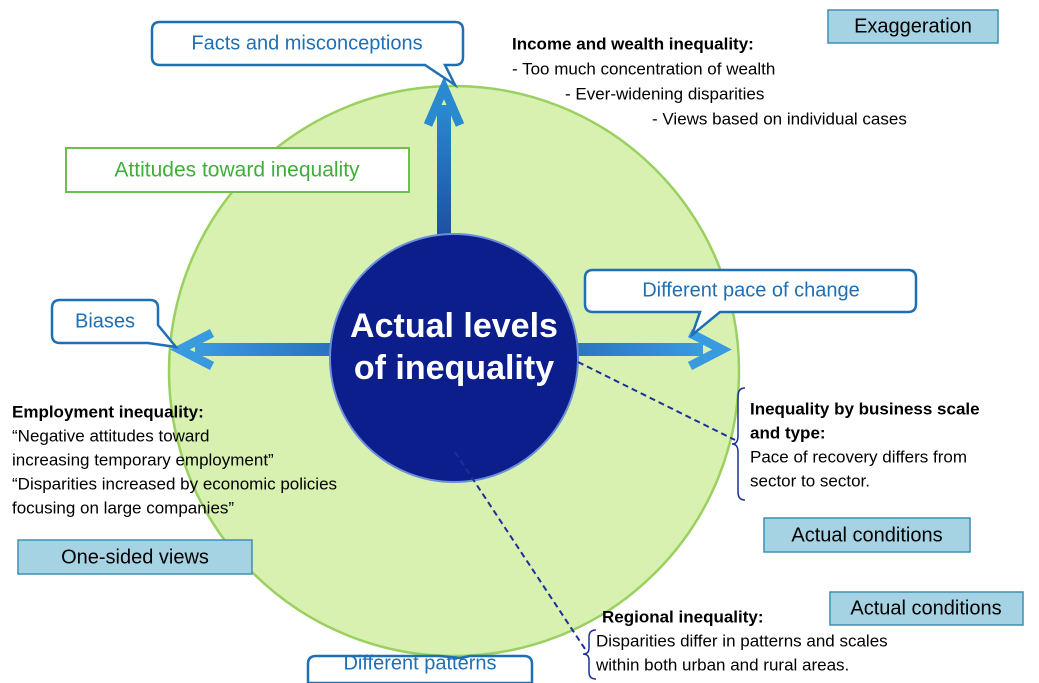  What do you see at coordinates (858, 456) in the screenshot?
I see `business-line: Pace of recovery differs from` at bounding box center [858, 456].